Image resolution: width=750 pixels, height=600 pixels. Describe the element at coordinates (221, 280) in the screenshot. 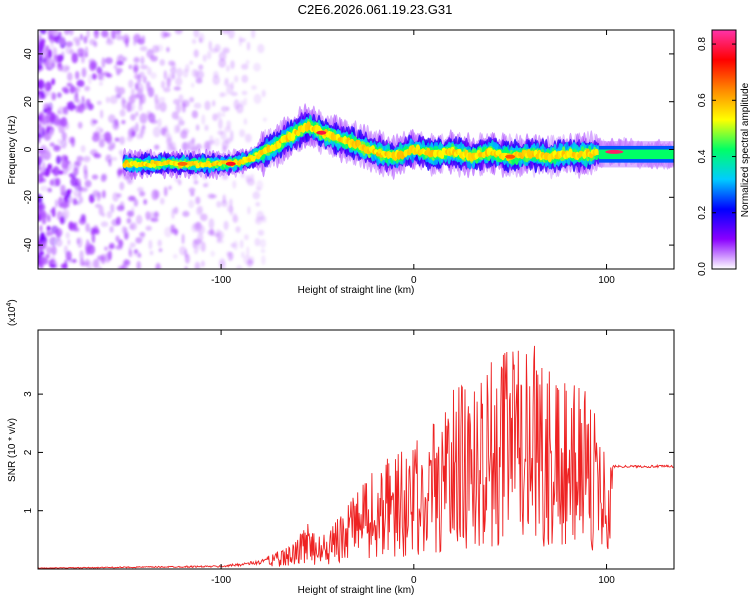

I see `spectrogram-x-tick-label: -100` at that location.